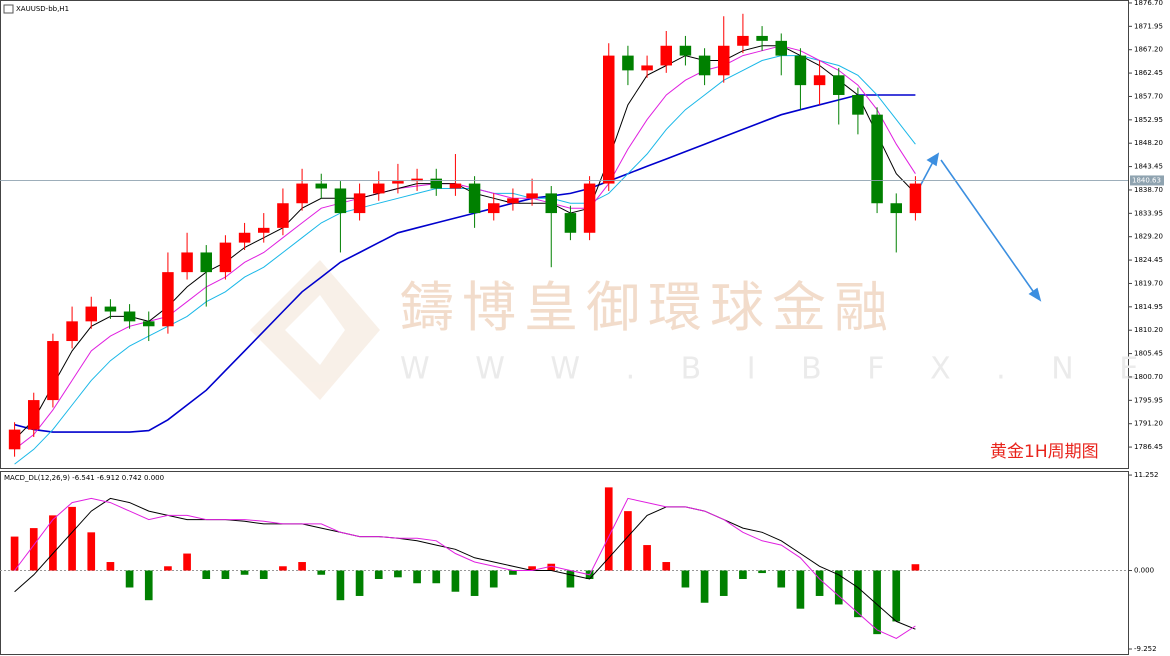 The image size is (1170, 656). I want to click on y-tick-label: 1876.70, so click(1148, 3).